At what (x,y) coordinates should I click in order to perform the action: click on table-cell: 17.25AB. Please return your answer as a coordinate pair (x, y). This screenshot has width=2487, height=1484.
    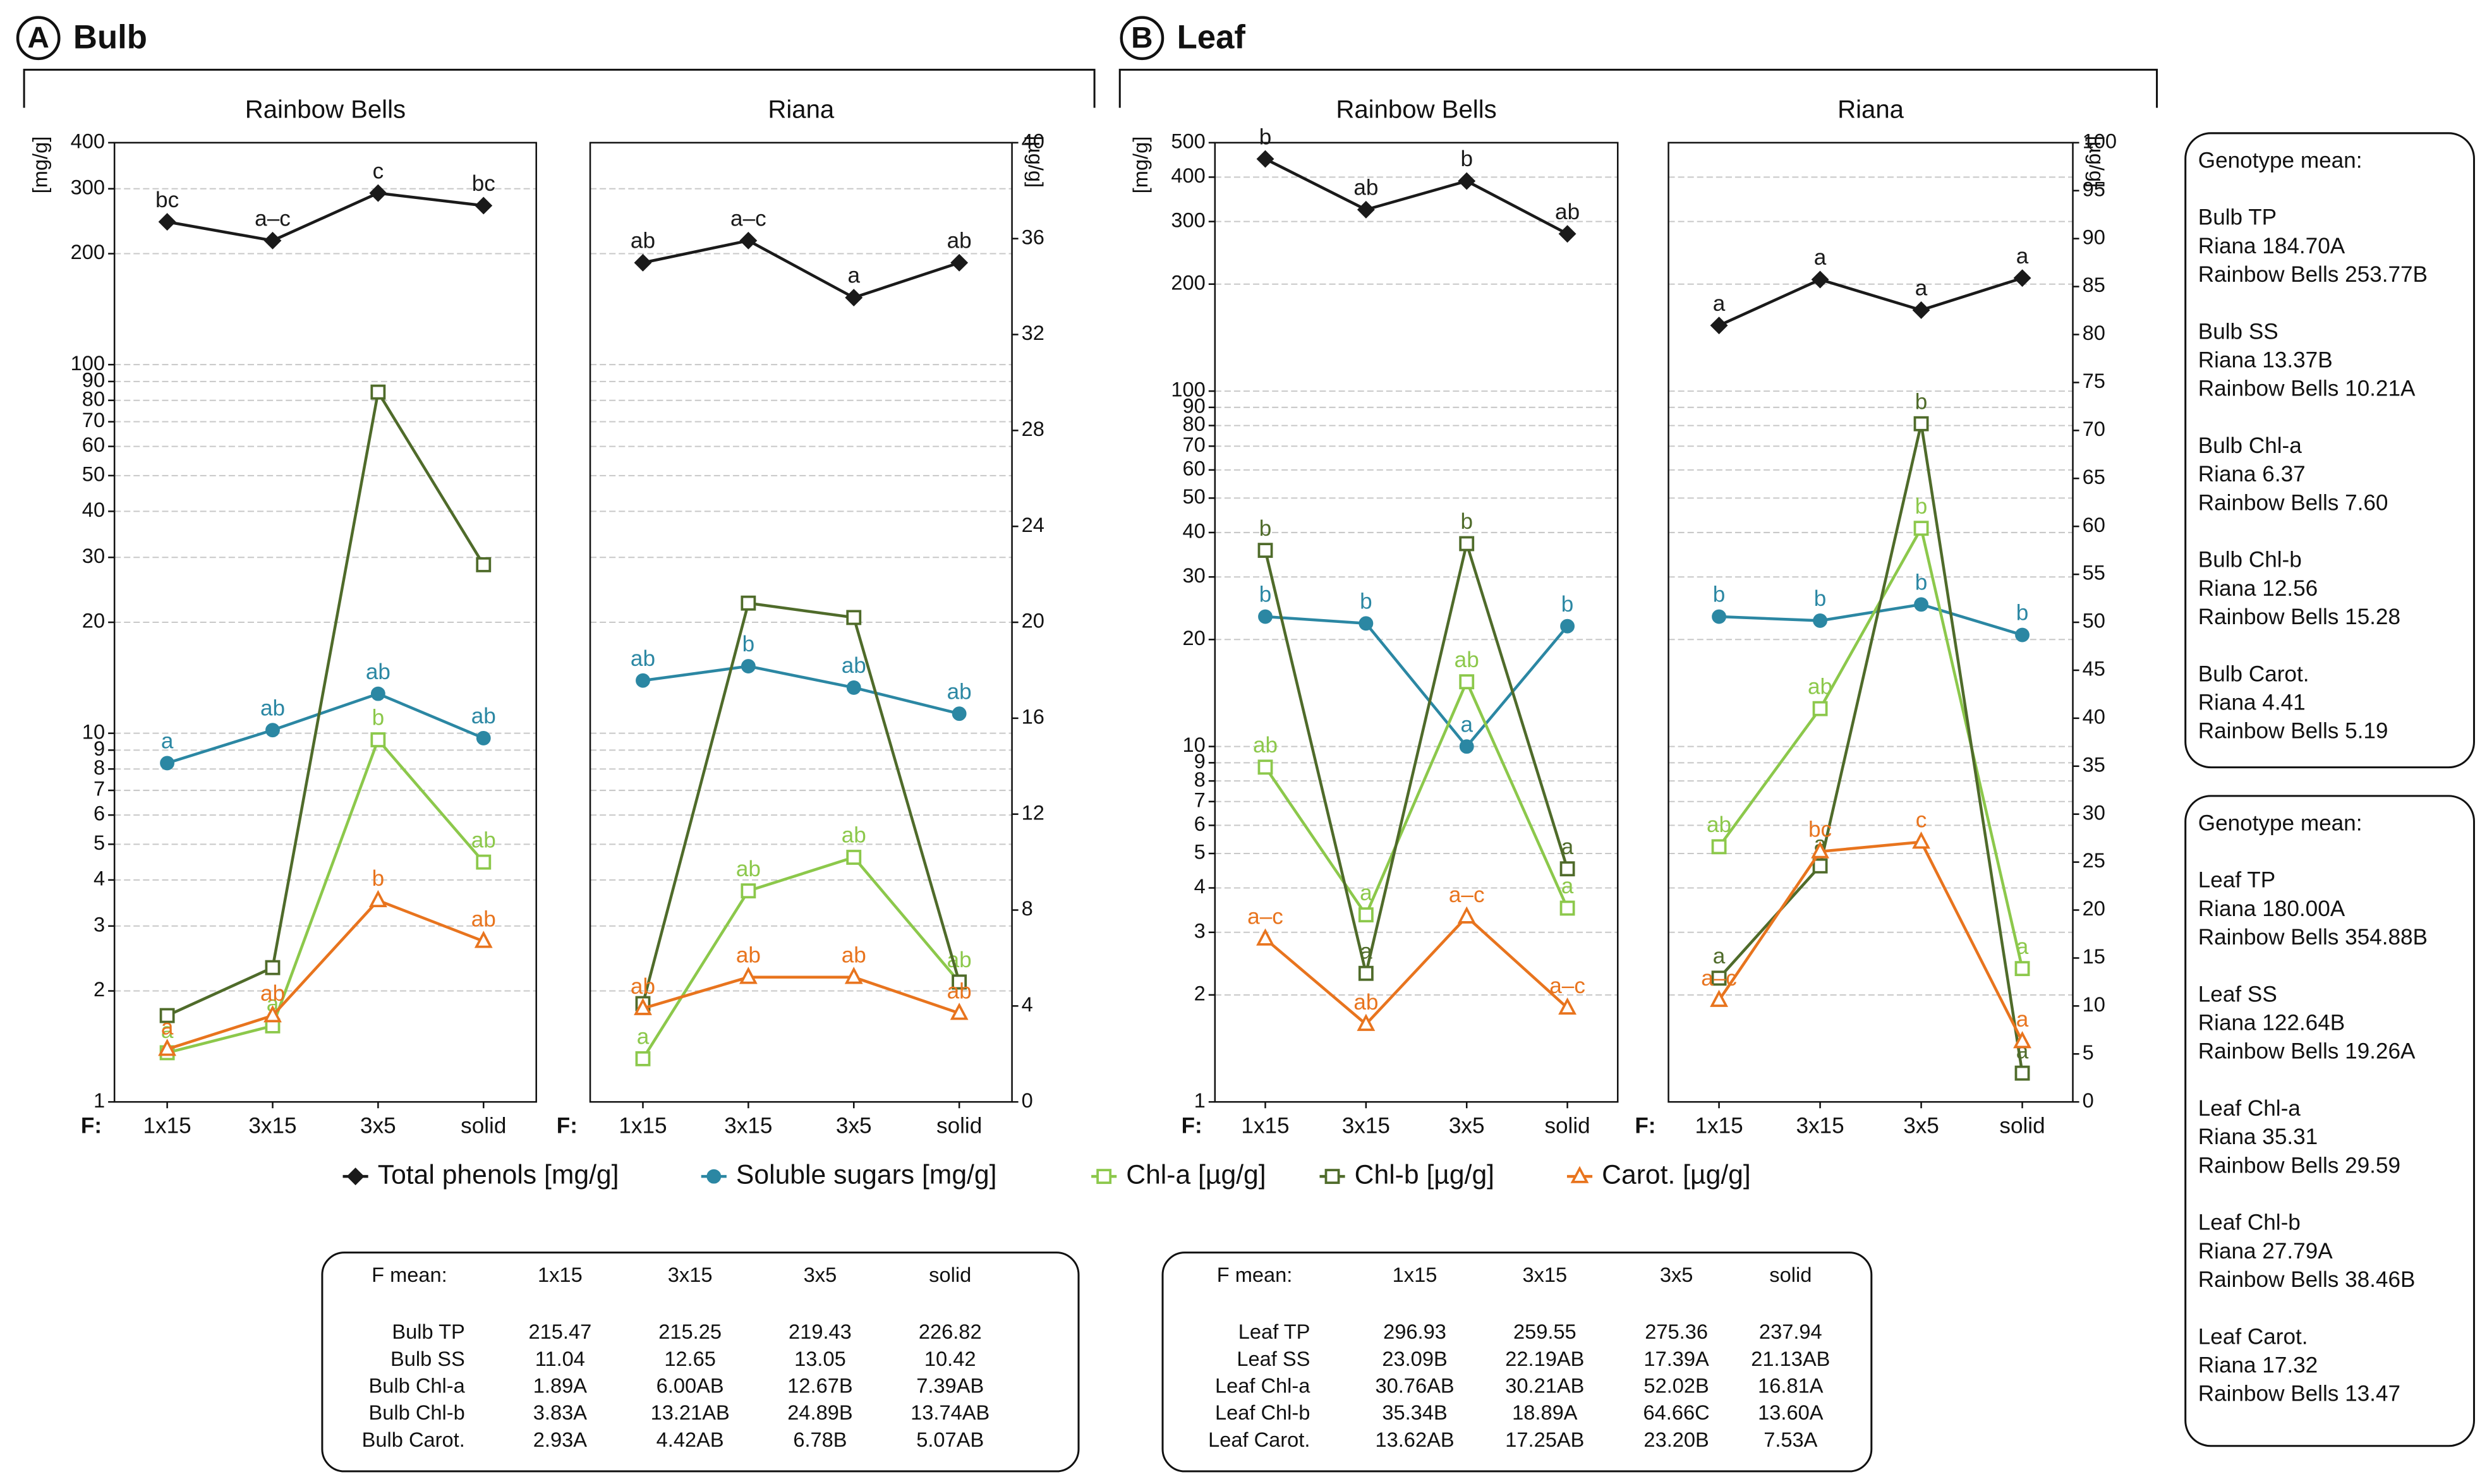
    Looking at the image, I should click on (1544, 1439).